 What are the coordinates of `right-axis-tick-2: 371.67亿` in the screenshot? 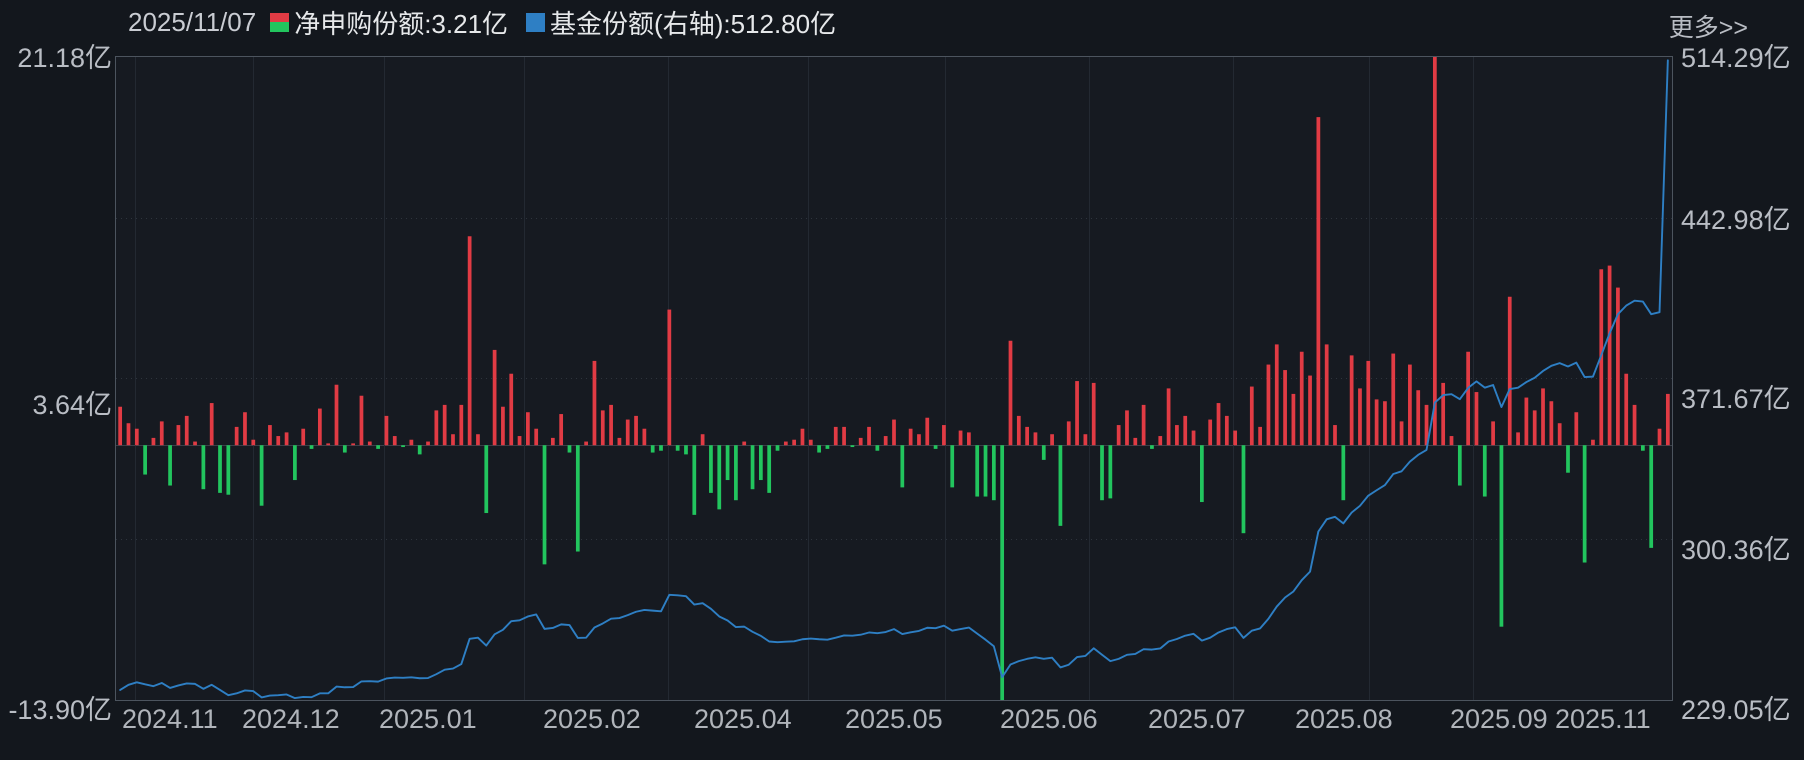 It's located at (1736, 399).